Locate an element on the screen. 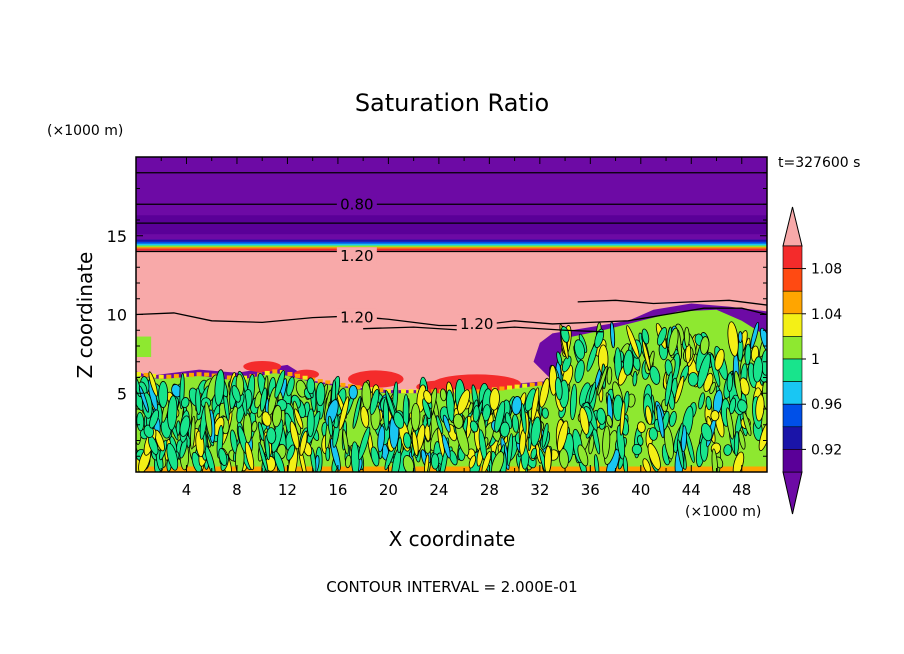 This screenshot has width=904, height=654. x-tick-label: 48 is located at coordinates (741, 490).